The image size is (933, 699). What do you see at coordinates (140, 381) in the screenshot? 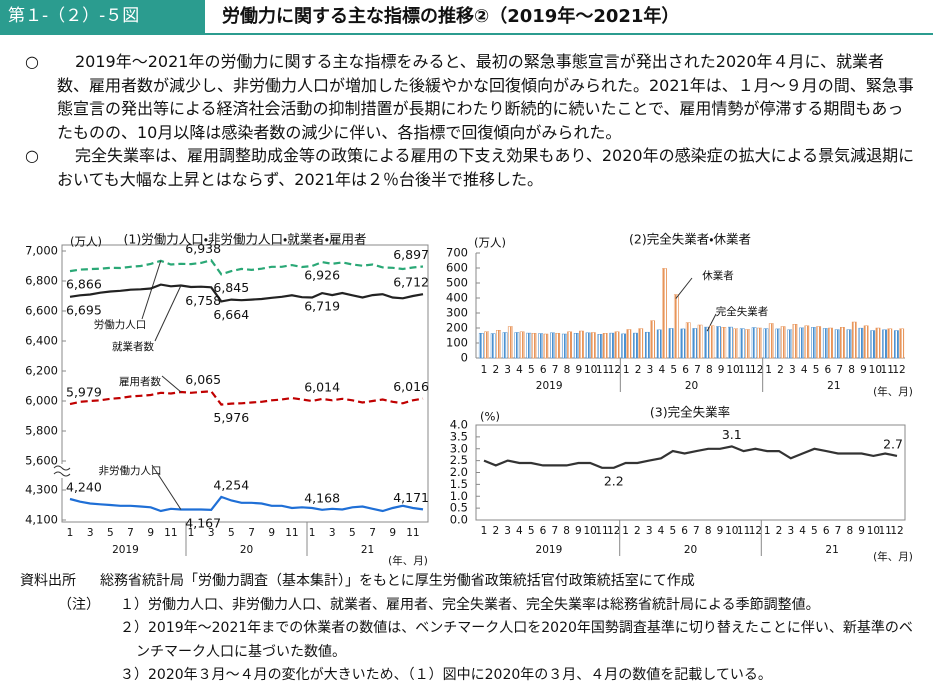
I see `series-label: 雇用者数` at bounding box center [140, 381].